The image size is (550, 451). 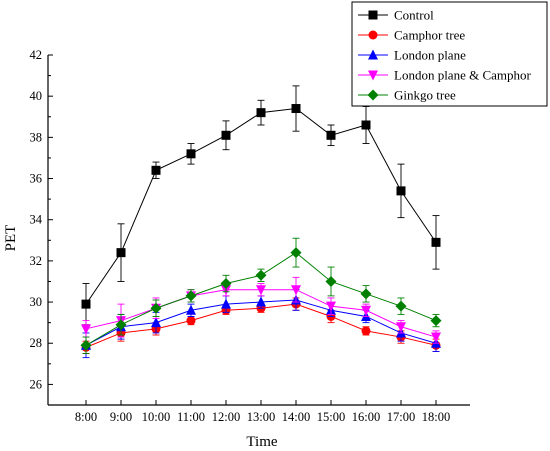 What do you see at coordinates (36, 302) in the screenshot?
I see `y-tick-label: 30` at bounding box center [36, 302].